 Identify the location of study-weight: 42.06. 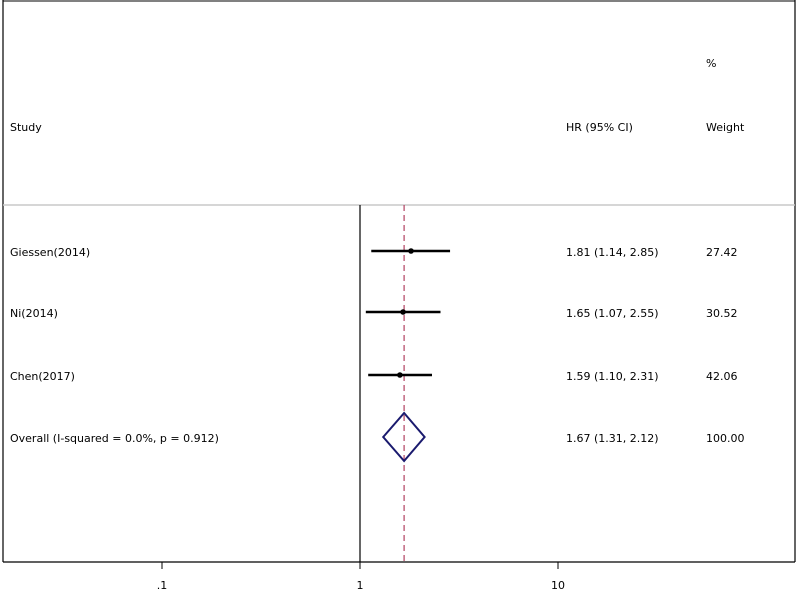
(722, 376).